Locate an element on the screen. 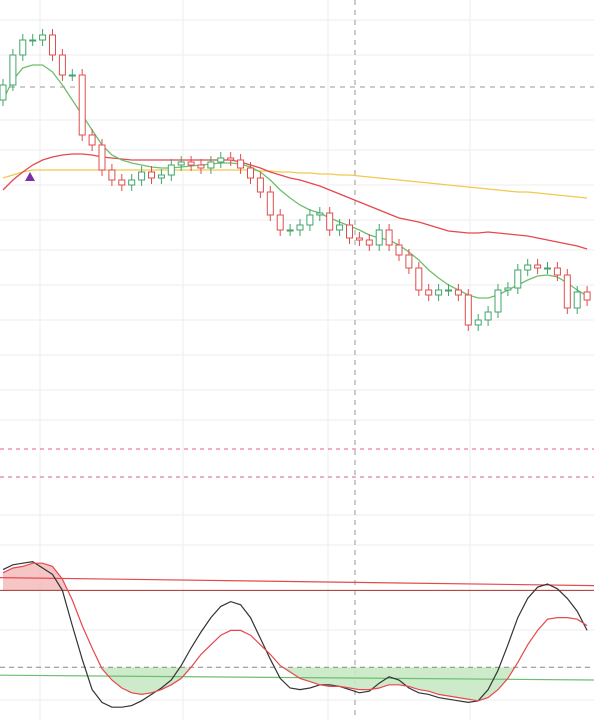 The width and height of the screenshot is (594, 720). oversold-fill is located at coordinates (295, 684).